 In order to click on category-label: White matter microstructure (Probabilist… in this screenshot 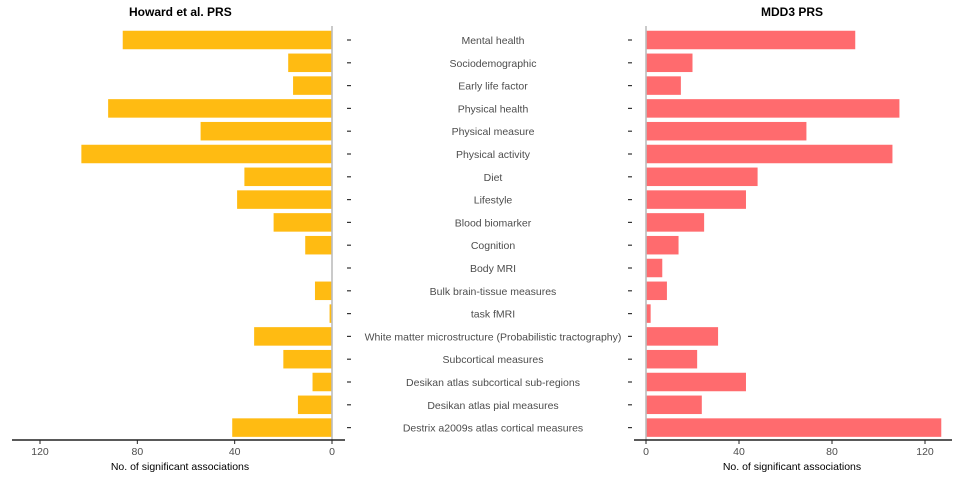, I will do `click(493, 337)`.